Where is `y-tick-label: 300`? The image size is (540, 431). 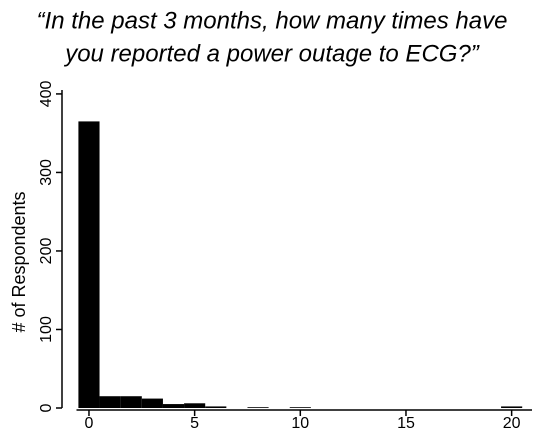 y-tick-label: 300 is located at coordinates (46, 172).